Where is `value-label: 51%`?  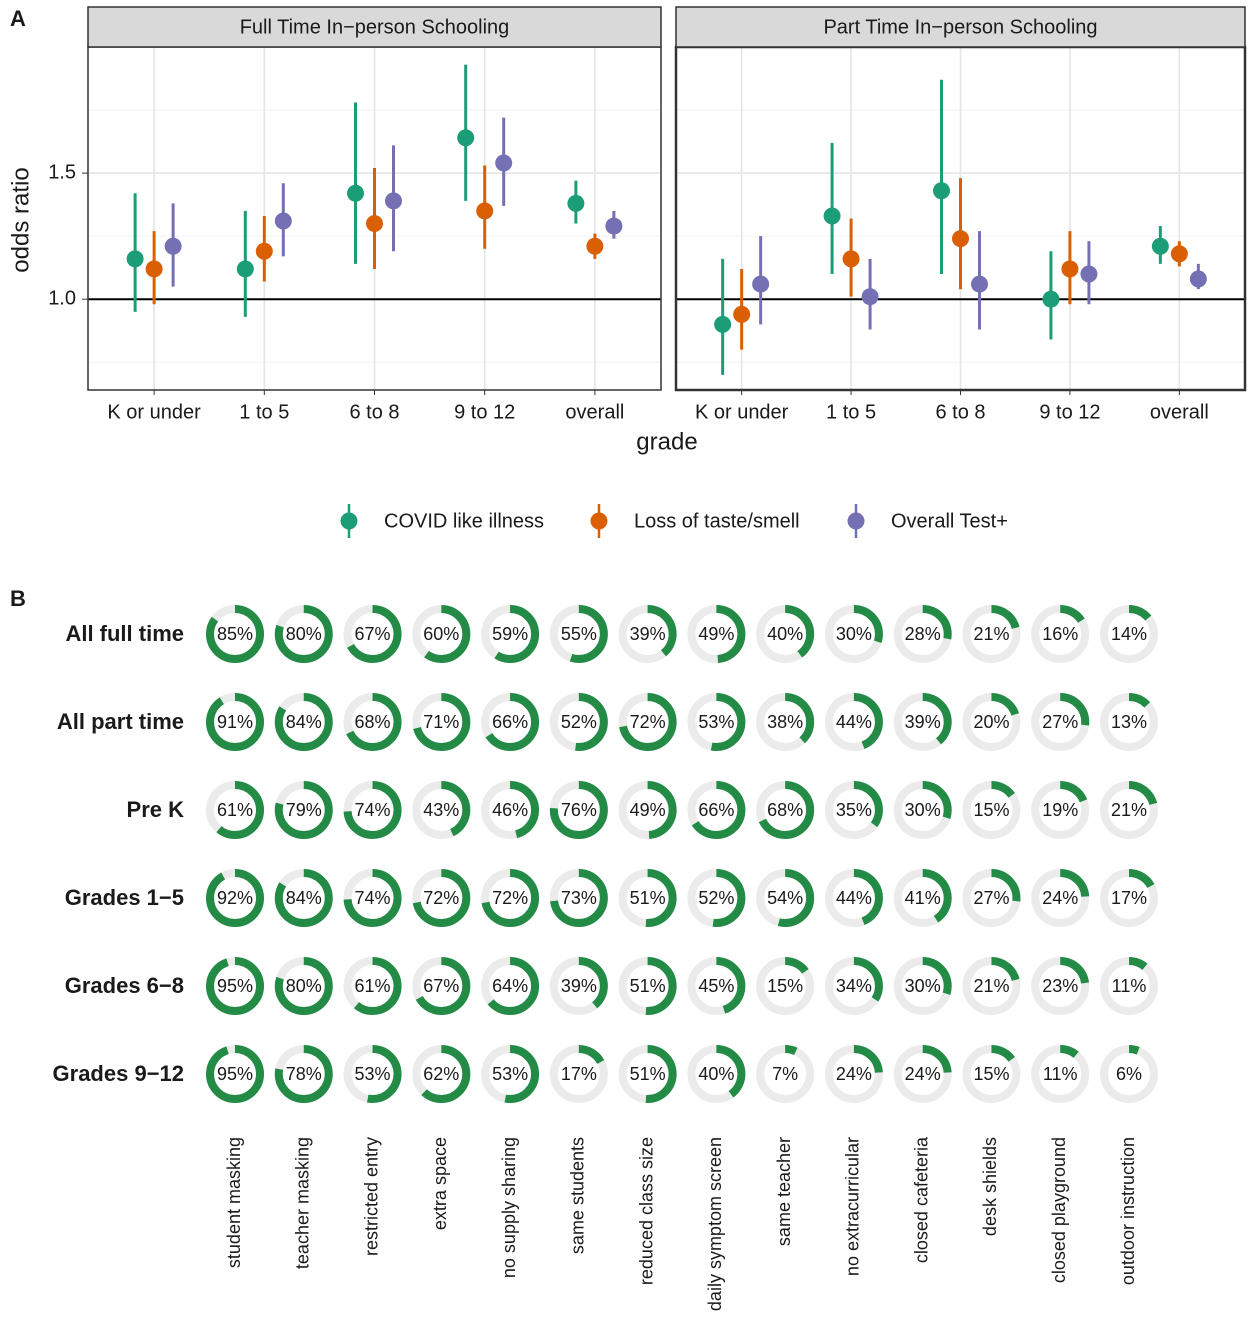
value-label: 51% is located at coordinates (648, 986).